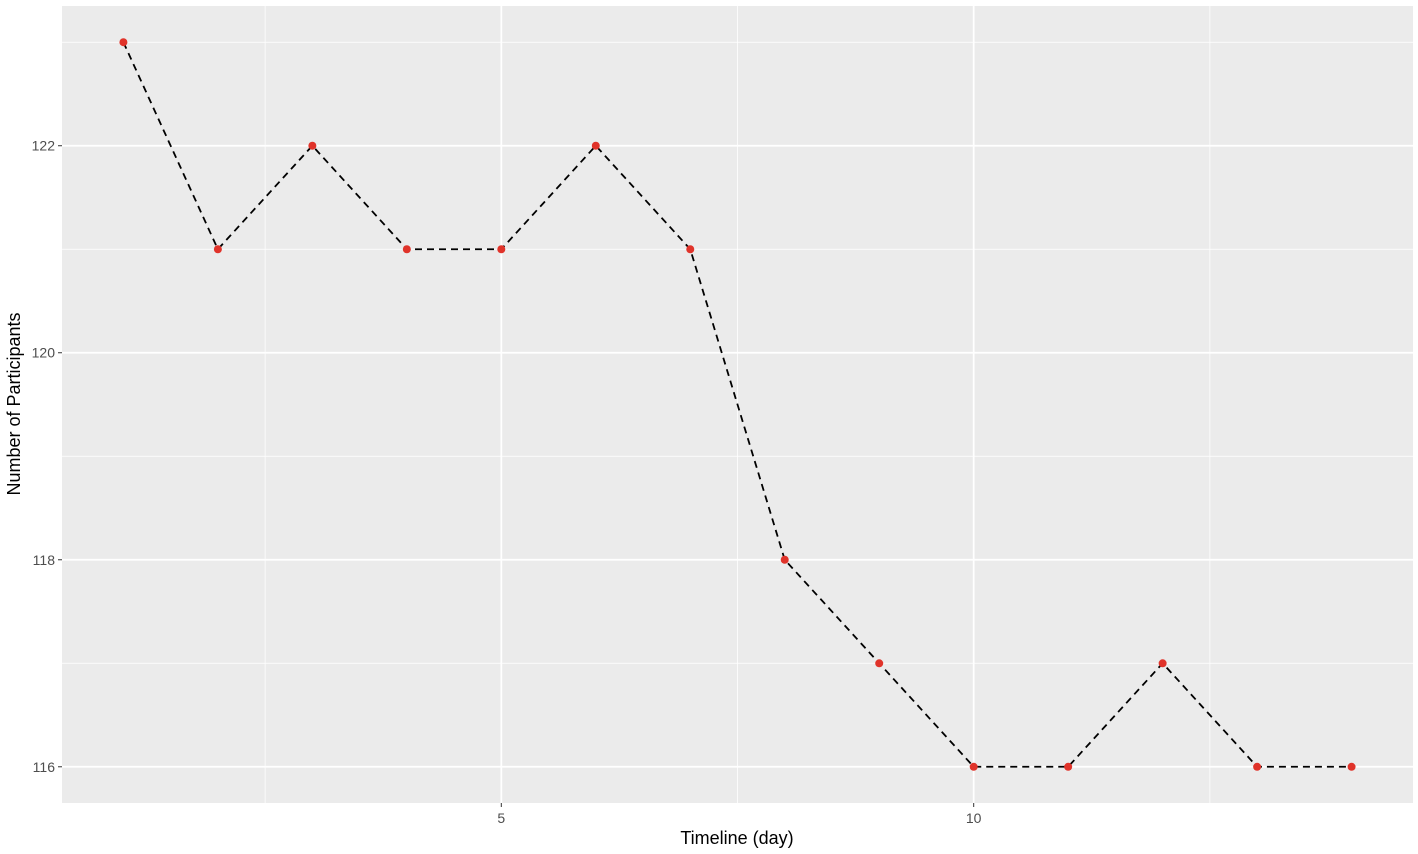  Describe the element at coordinates (739, 814) in the screenshot. I see `x-axis-ticks: 5 10` at that location.